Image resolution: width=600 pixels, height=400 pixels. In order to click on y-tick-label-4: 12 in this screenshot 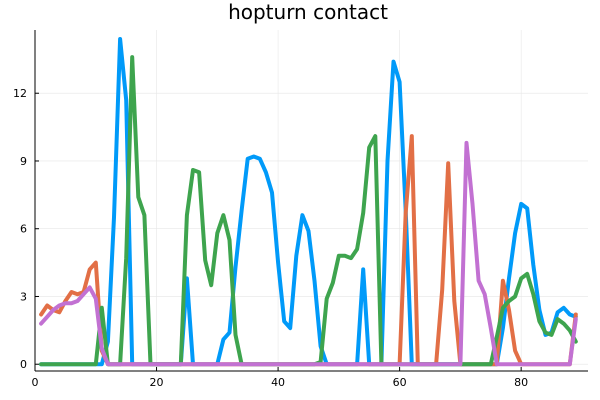, I will do `click(20, 93)`.